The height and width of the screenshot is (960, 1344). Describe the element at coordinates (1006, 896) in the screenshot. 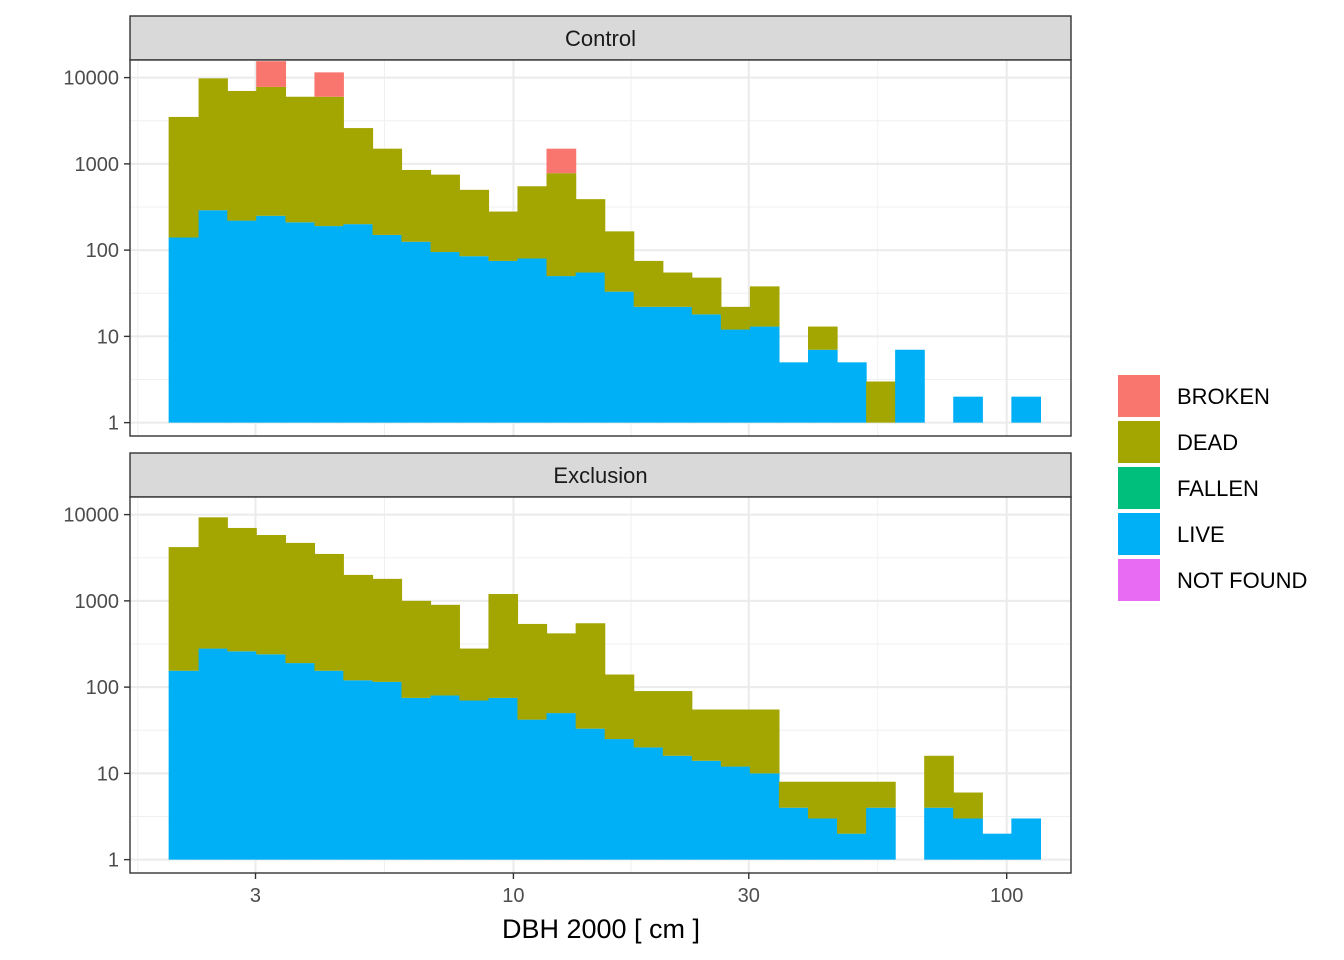

I see `x-tick-label: 100` at that location.